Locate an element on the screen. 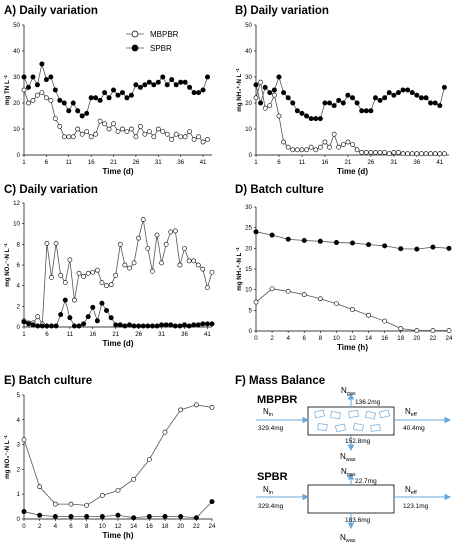 This screenshot has width=455, height=550. spbr-in-label: Nin is located at coordinates (268, 490).